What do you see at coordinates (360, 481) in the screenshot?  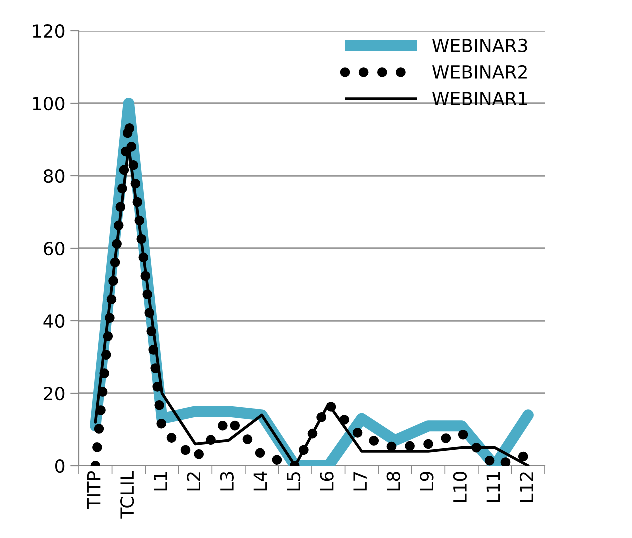 I see `x-tick-label: L7` at bounding box center [360, 481].